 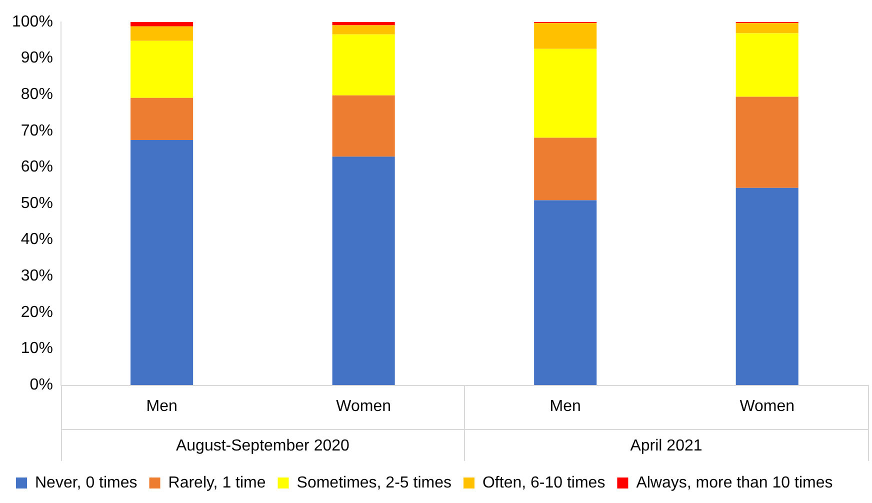 What do you see at coordinates (86, 483) in the screenshot?
I see `legend-label: Never, 0 times` at bounding box center [86, 483].